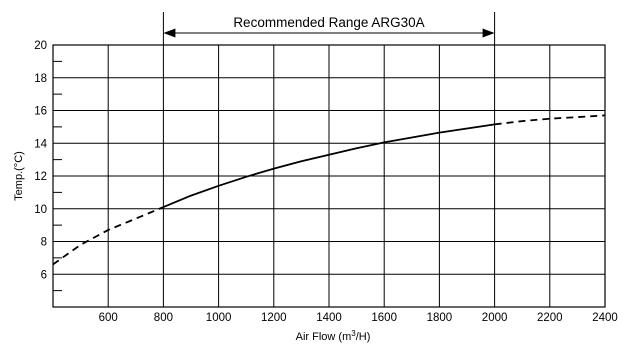  What do you see at coordinates (163, 318) in the screenshot?
I see `x-tick-label: 800` at bounding box center [163, 318].